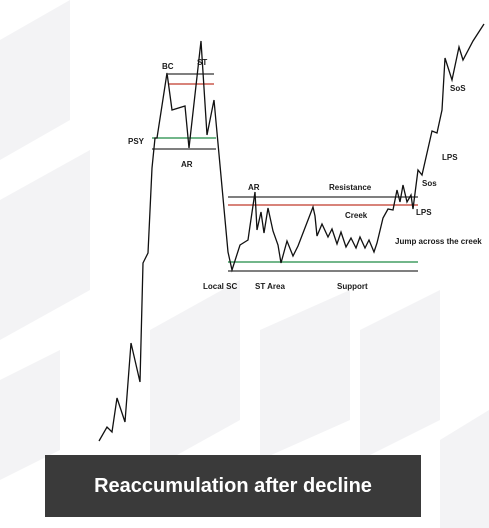 This screenshot has height=528, width=489. What do you see at coordinates (352, 286) in the screenshot?
I see `label-support: Support` at bounding box center [352, 286].